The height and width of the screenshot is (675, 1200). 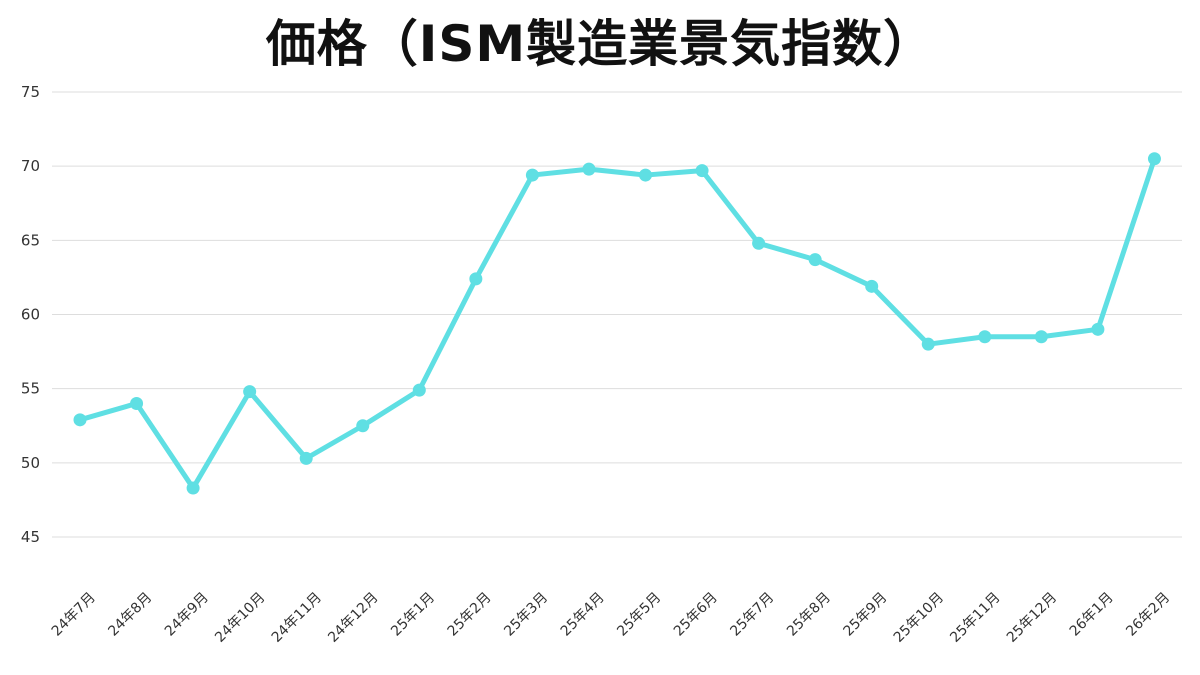 I want to click on x-tick-label: 25年8月, so click(x=809, y=615).